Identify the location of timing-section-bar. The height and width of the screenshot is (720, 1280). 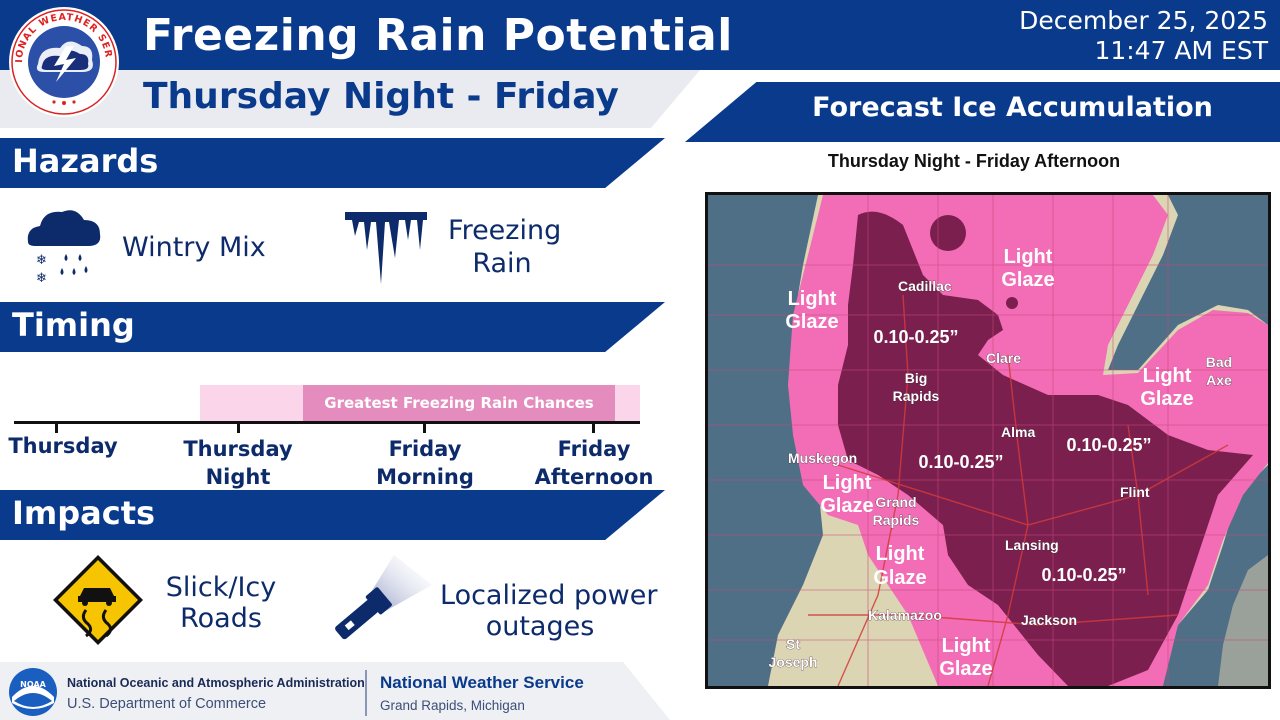
(332, 327).